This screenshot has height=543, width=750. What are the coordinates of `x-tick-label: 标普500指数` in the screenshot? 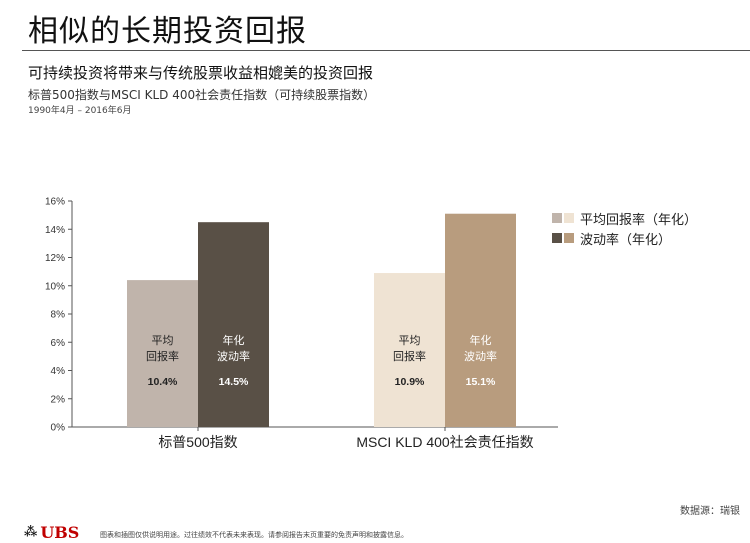 It's located at (197, 442).